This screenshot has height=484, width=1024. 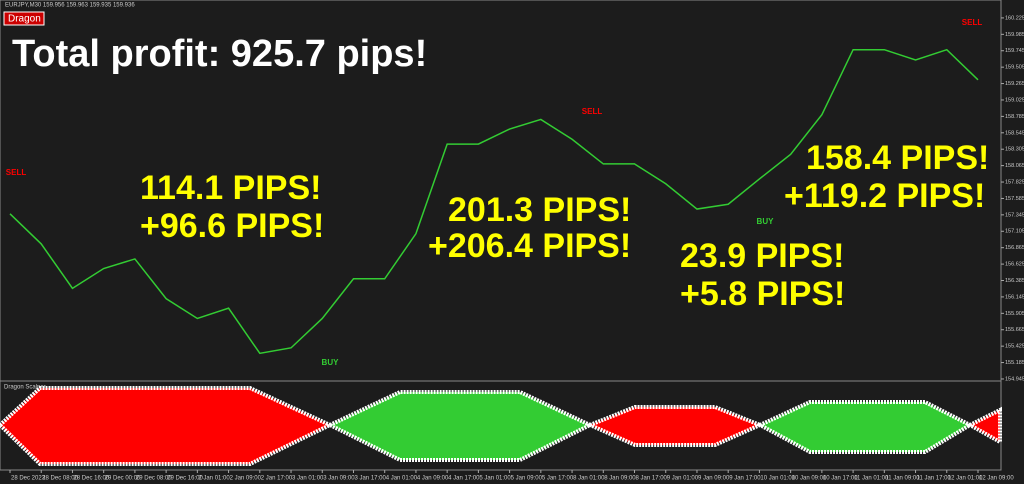 I want to click on total-profit: Total profit: 925.7 pips!, so click(x=219, y=54).